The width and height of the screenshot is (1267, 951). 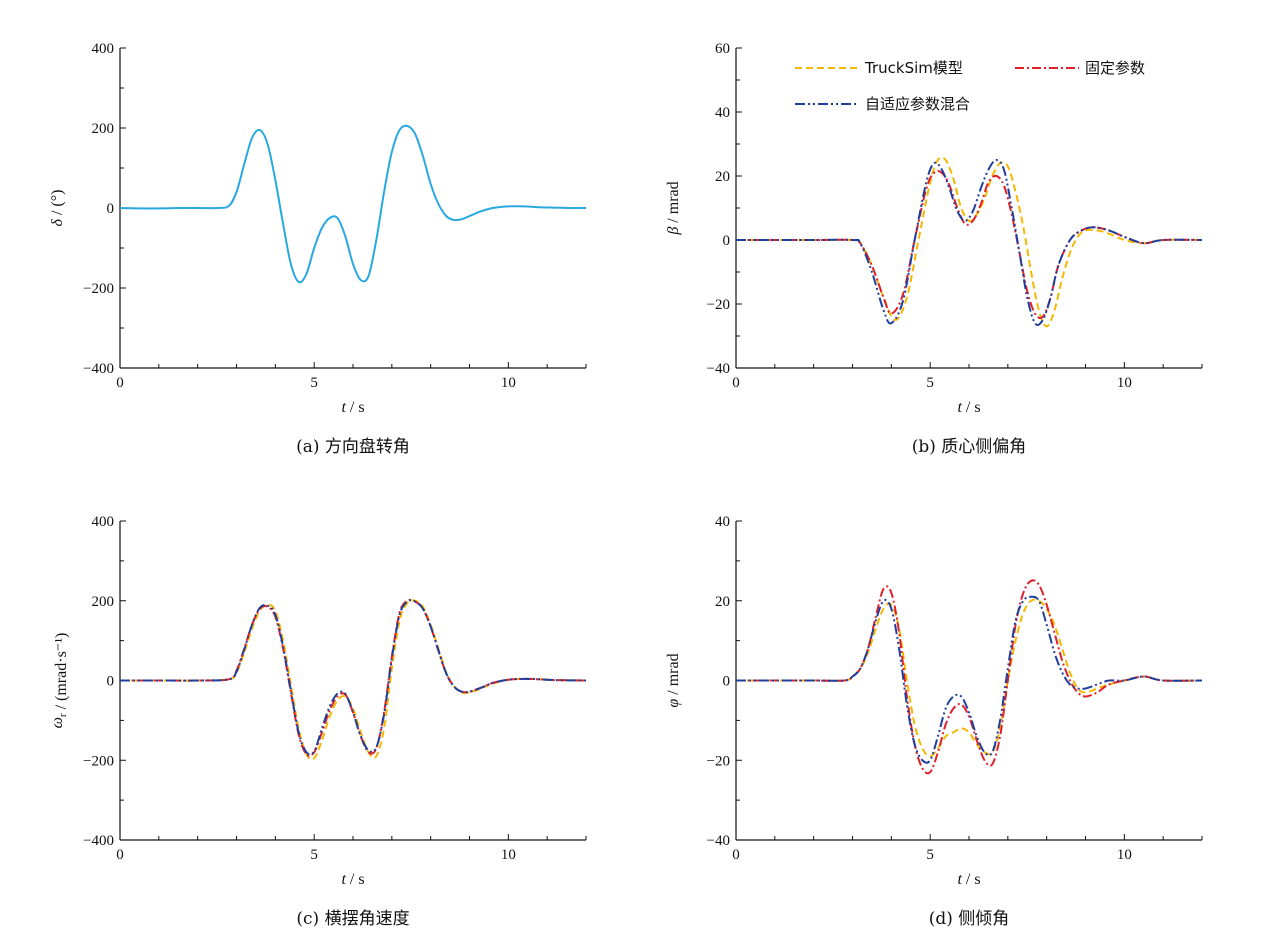 What do you see at coordinates (673, 208) in the screenshot?
I see `y-axis-label: β / mrad` at bounding box center [673, 208].